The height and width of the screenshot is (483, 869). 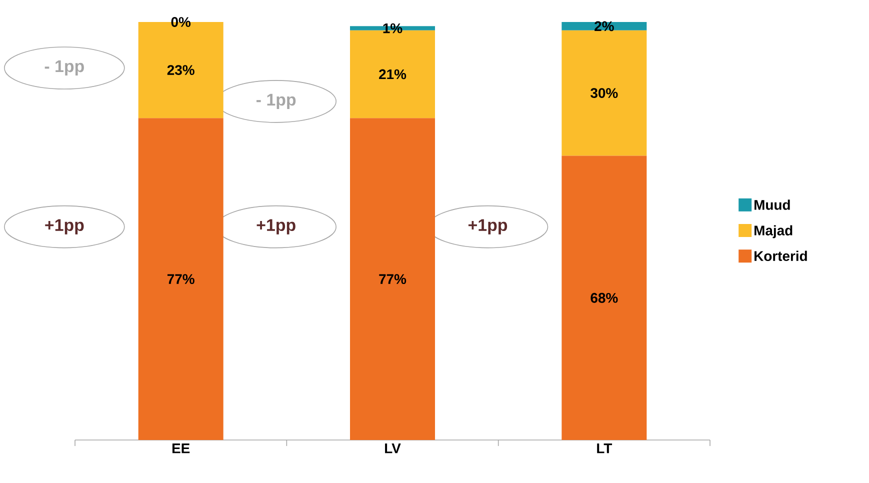 I want to click on data-label: 23%, so click(x=180, y=70).